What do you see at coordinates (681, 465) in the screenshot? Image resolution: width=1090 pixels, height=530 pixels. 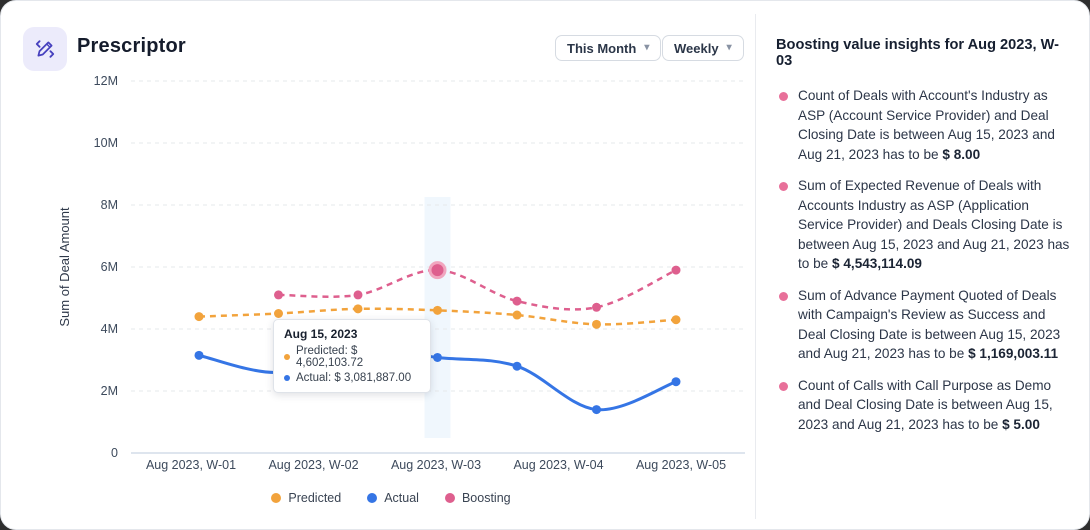 I see `x-tick-label: Aug 2023, W-05` at bounding box center [681, 465].